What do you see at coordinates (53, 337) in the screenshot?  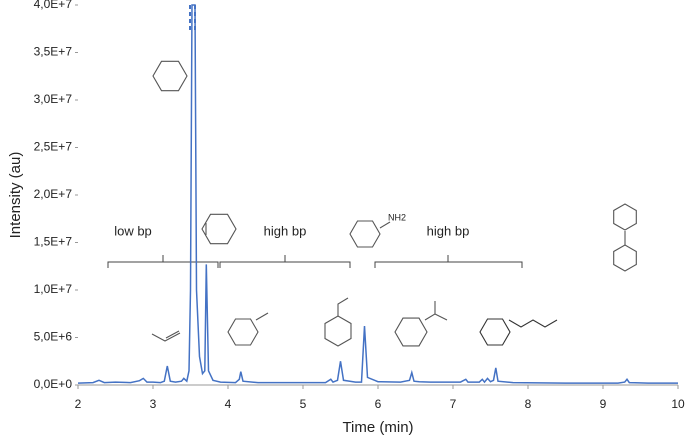 I see `y-tick-label: 5,0E+6` at bounding box center [53, 337].